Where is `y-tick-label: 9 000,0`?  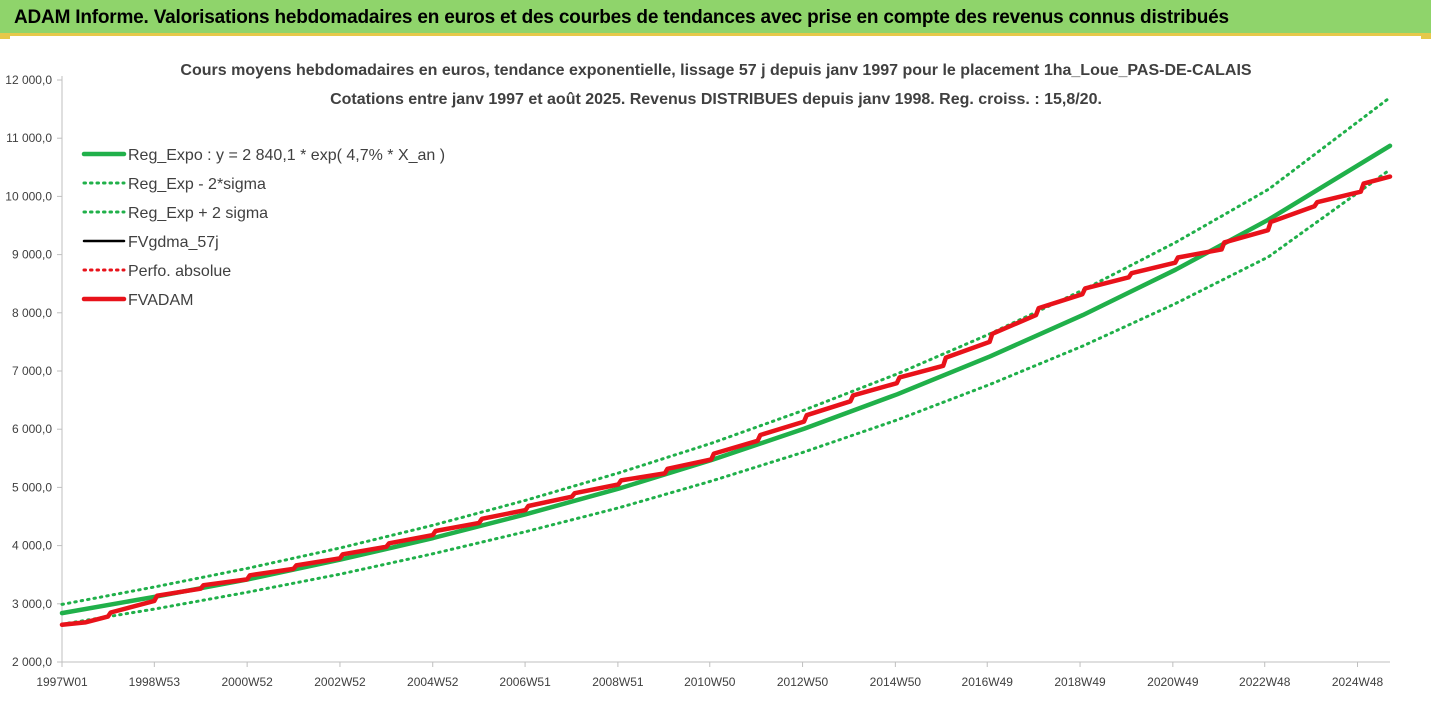 y-tick-label: 9 000,0 is located at coordinates (32, 255).